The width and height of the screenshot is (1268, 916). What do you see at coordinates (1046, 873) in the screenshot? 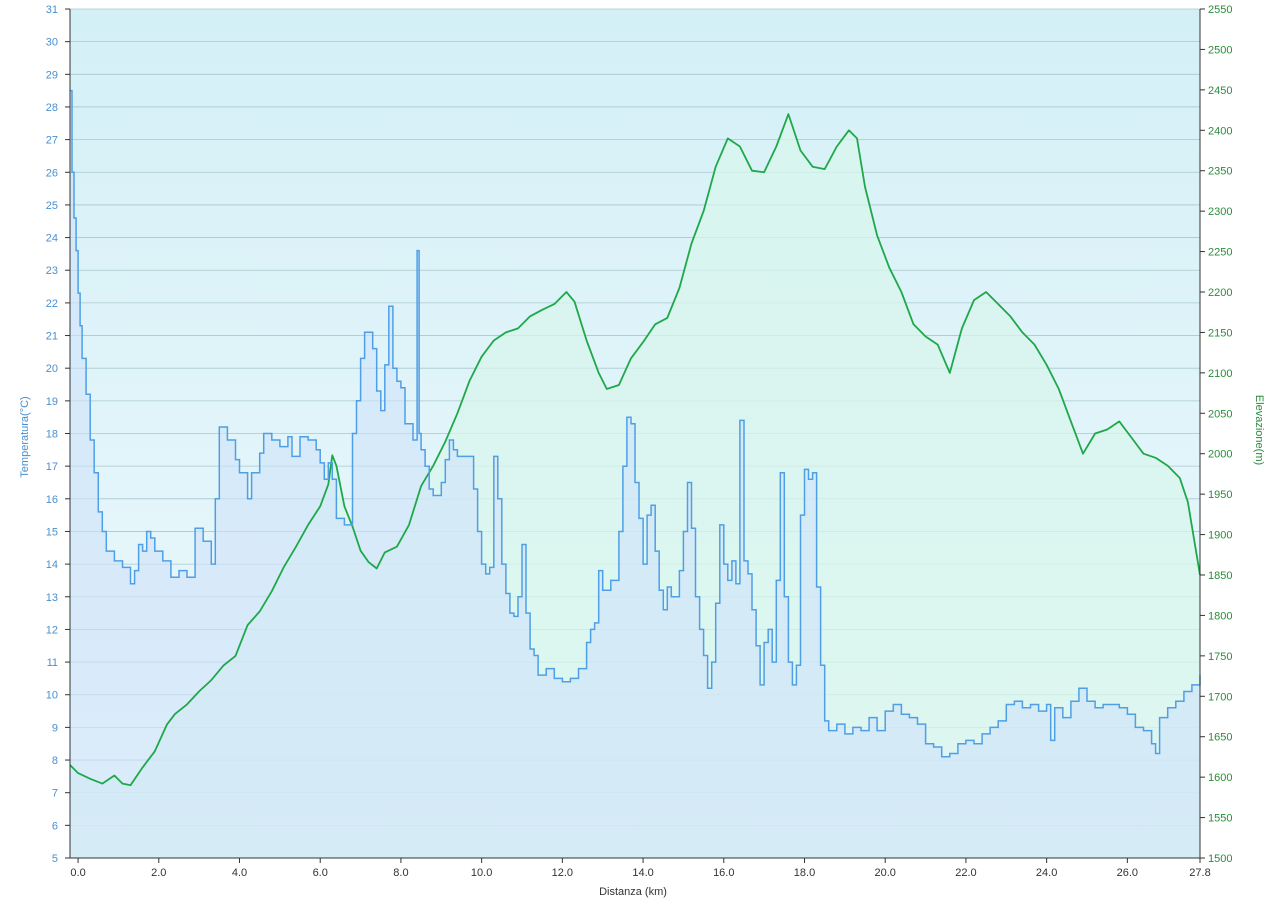
I see `x-tick-label: 24.0` at bounding box center [1046, 873].